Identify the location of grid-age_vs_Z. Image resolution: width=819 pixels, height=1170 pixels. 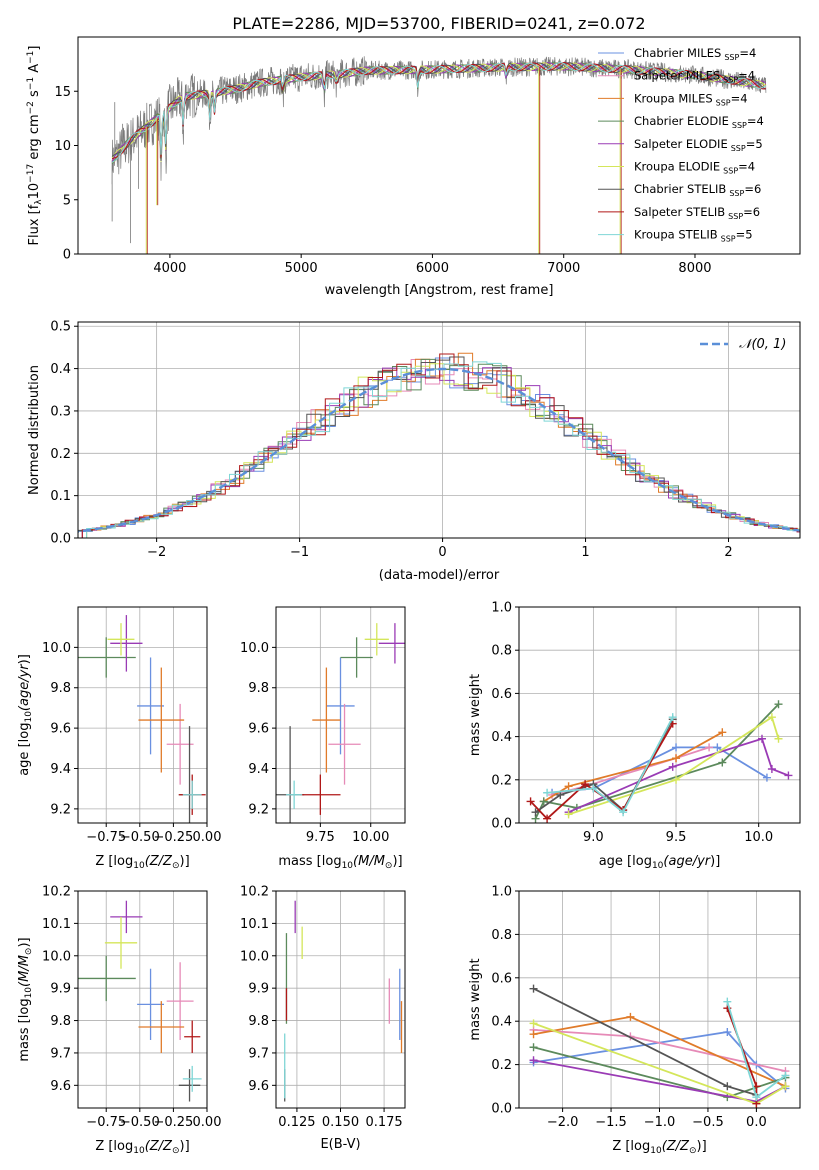
(143, 715).